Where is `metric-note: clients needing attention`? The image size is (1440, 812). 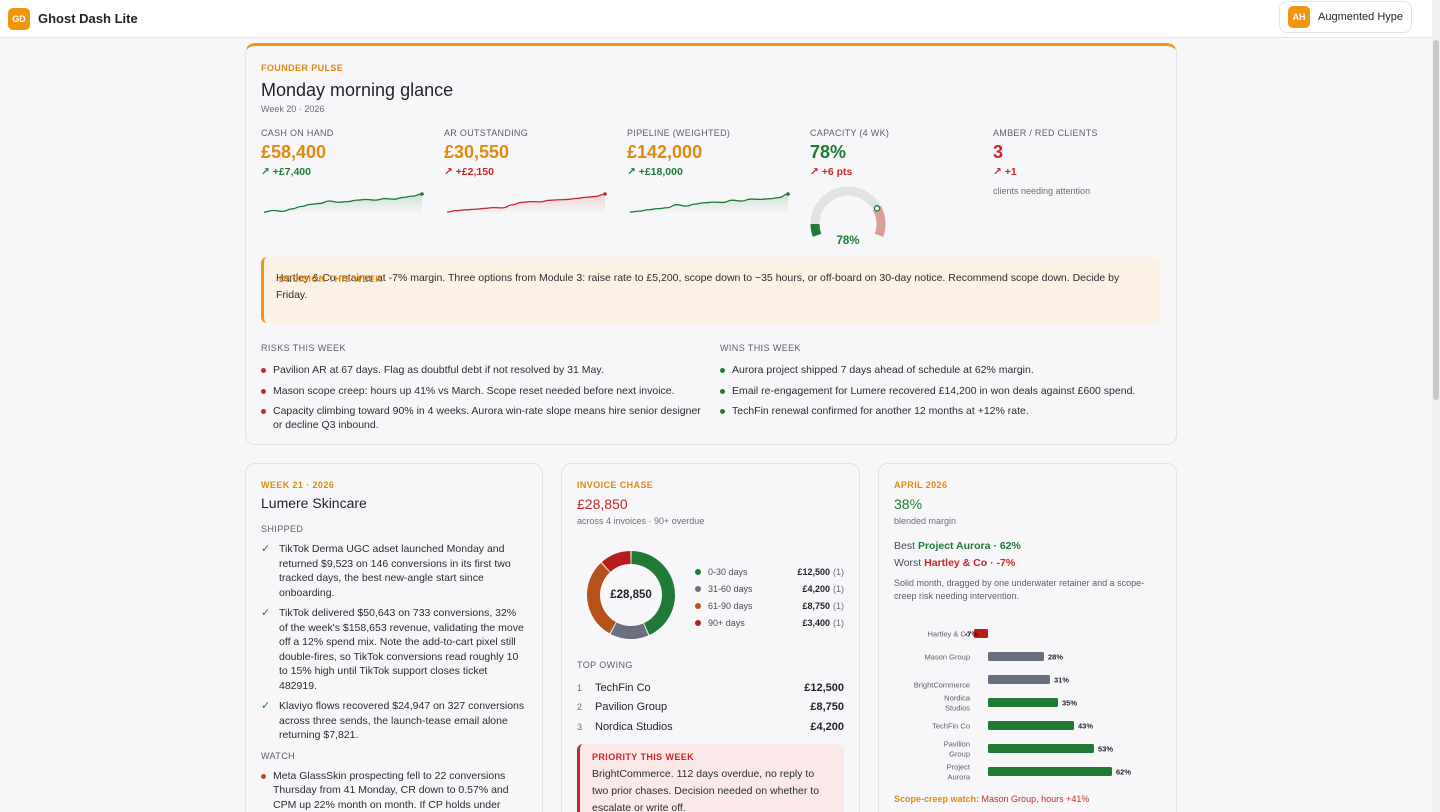 metric-note: clients needing attention is located at coordinates (1042, 191).